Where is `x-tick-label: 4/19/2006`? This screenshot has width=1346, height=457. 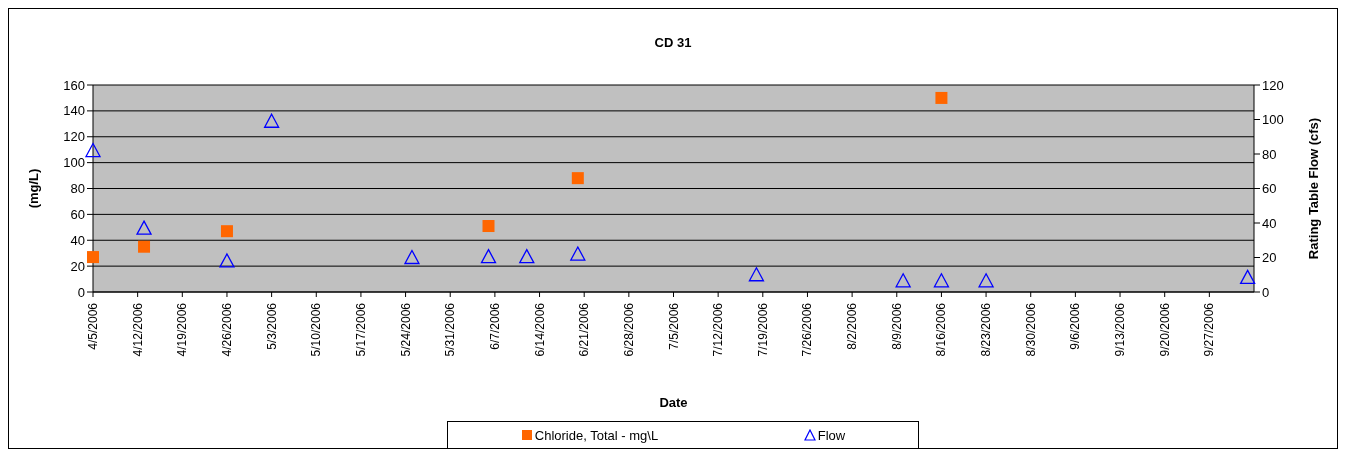 x-tick-label: 4/19/2006 is located at coordinates (182, 329).